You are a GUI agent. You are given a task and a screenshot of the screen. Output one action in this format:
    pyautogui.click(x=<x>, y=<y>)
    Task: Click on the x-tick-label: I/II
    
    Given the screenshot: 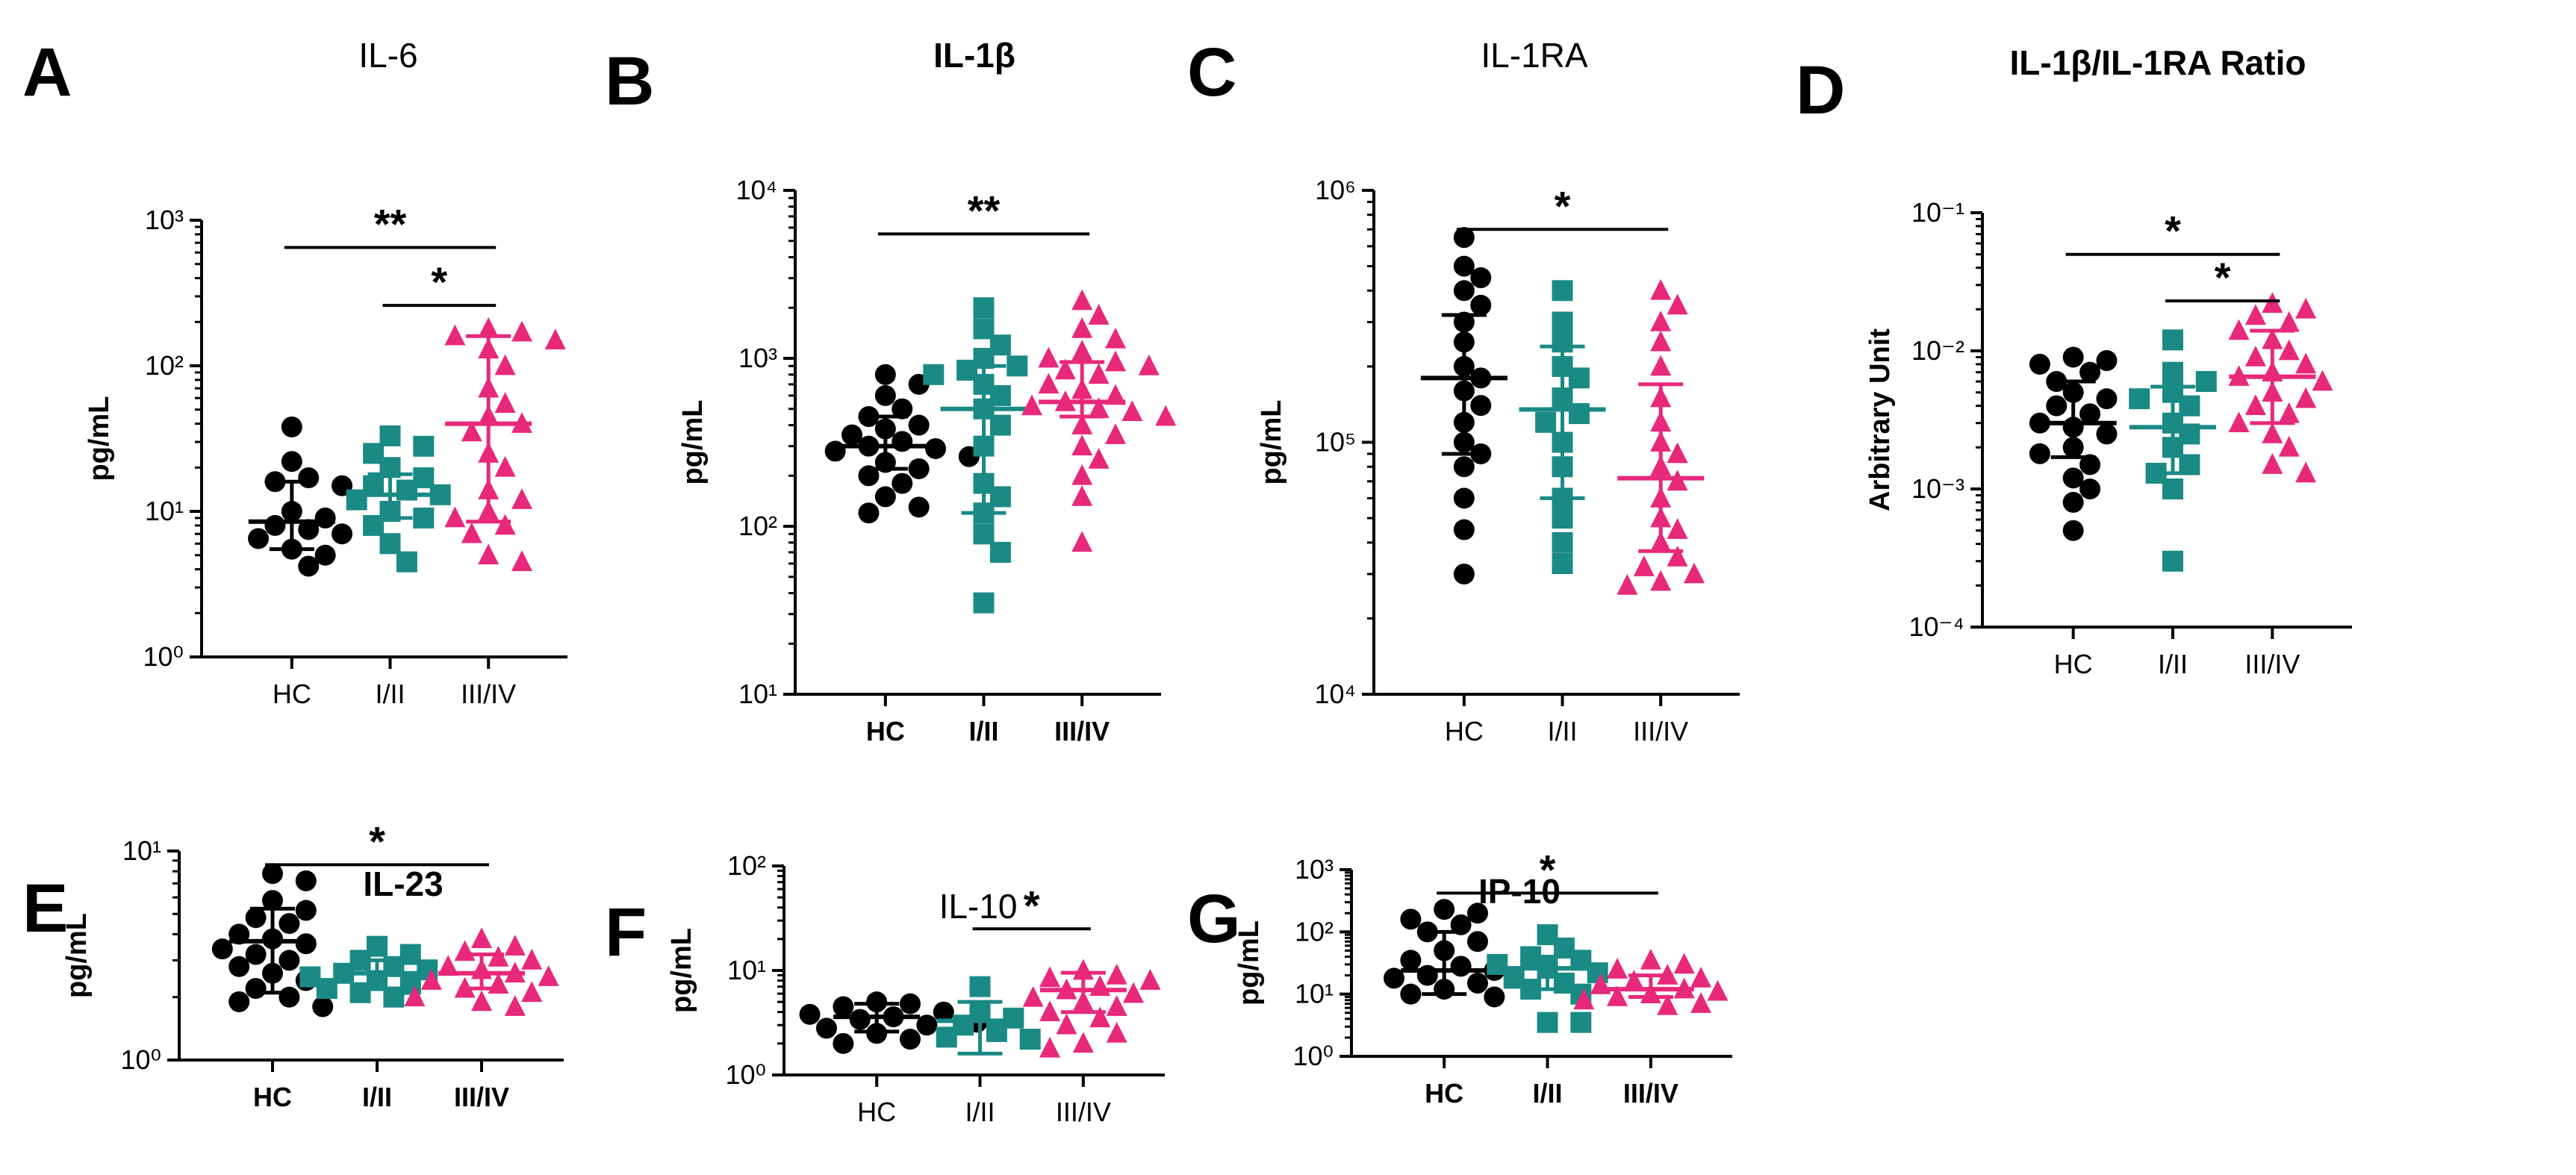 What is the action you would take?
    pyautogui.click(x=1562, y=731)
    